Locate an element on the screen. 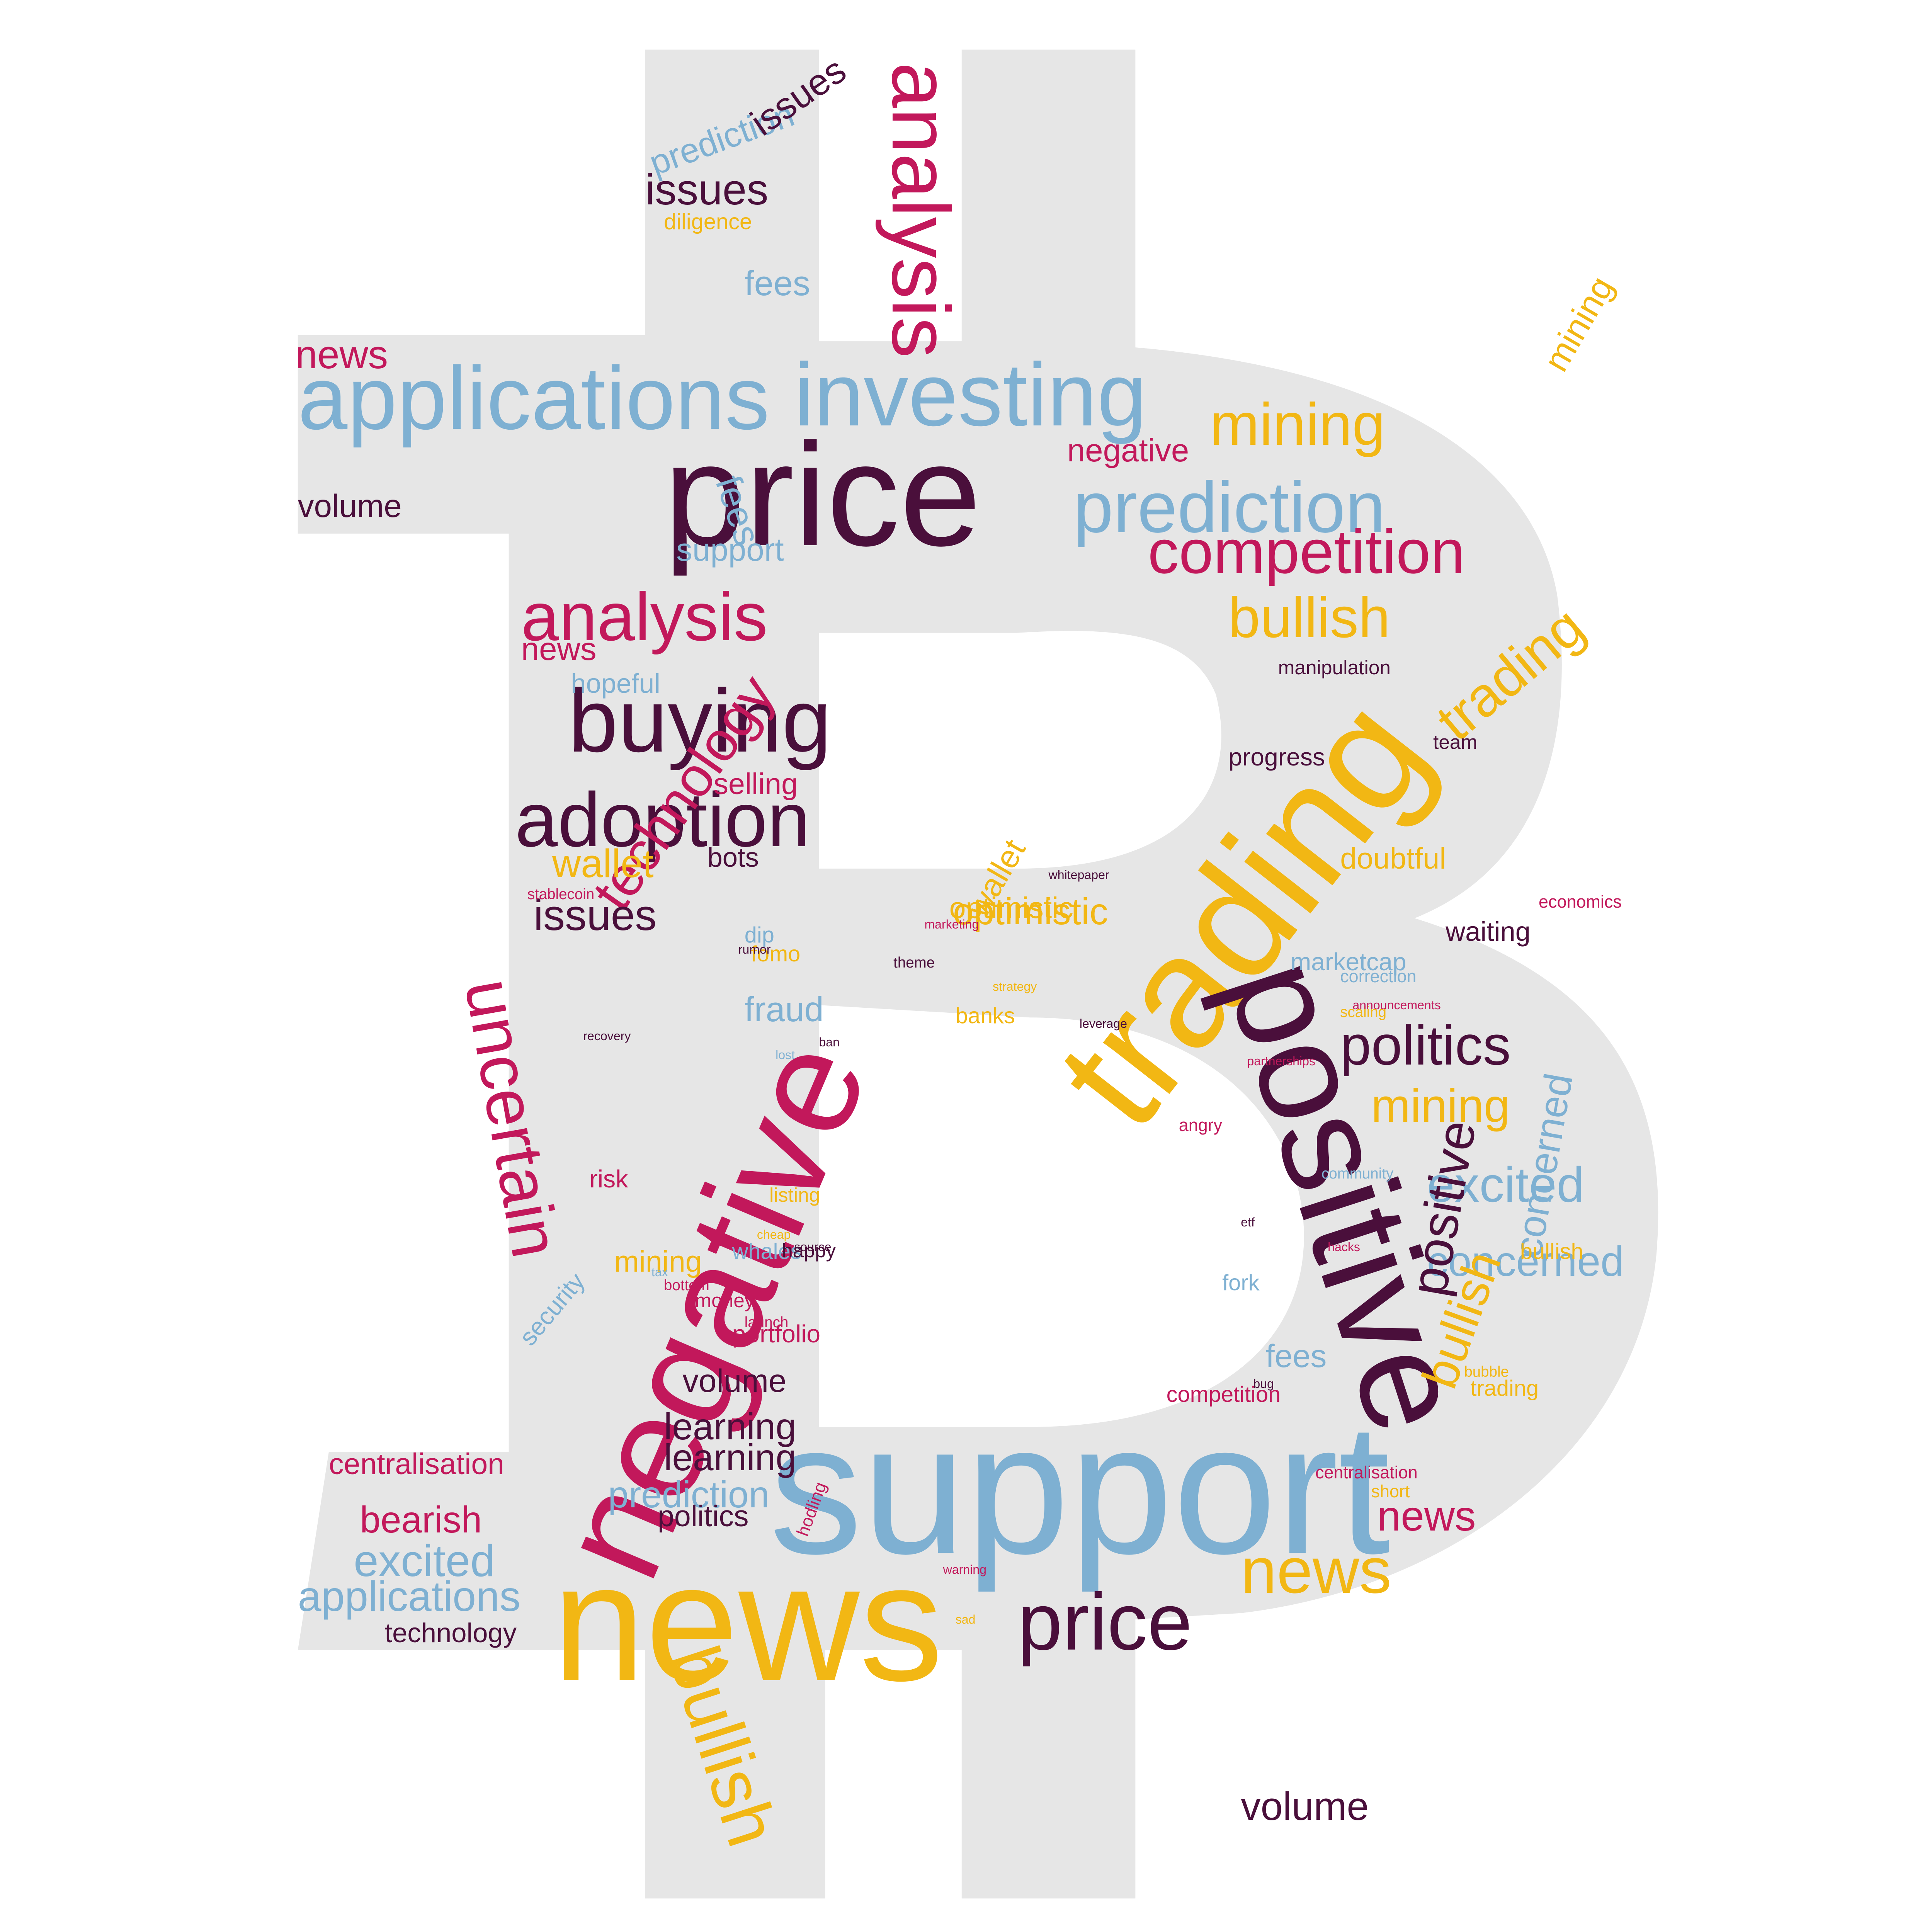 The width and height of the screenshot is (1932, 1932). word-team: team is located at coordinates (1455, 741).